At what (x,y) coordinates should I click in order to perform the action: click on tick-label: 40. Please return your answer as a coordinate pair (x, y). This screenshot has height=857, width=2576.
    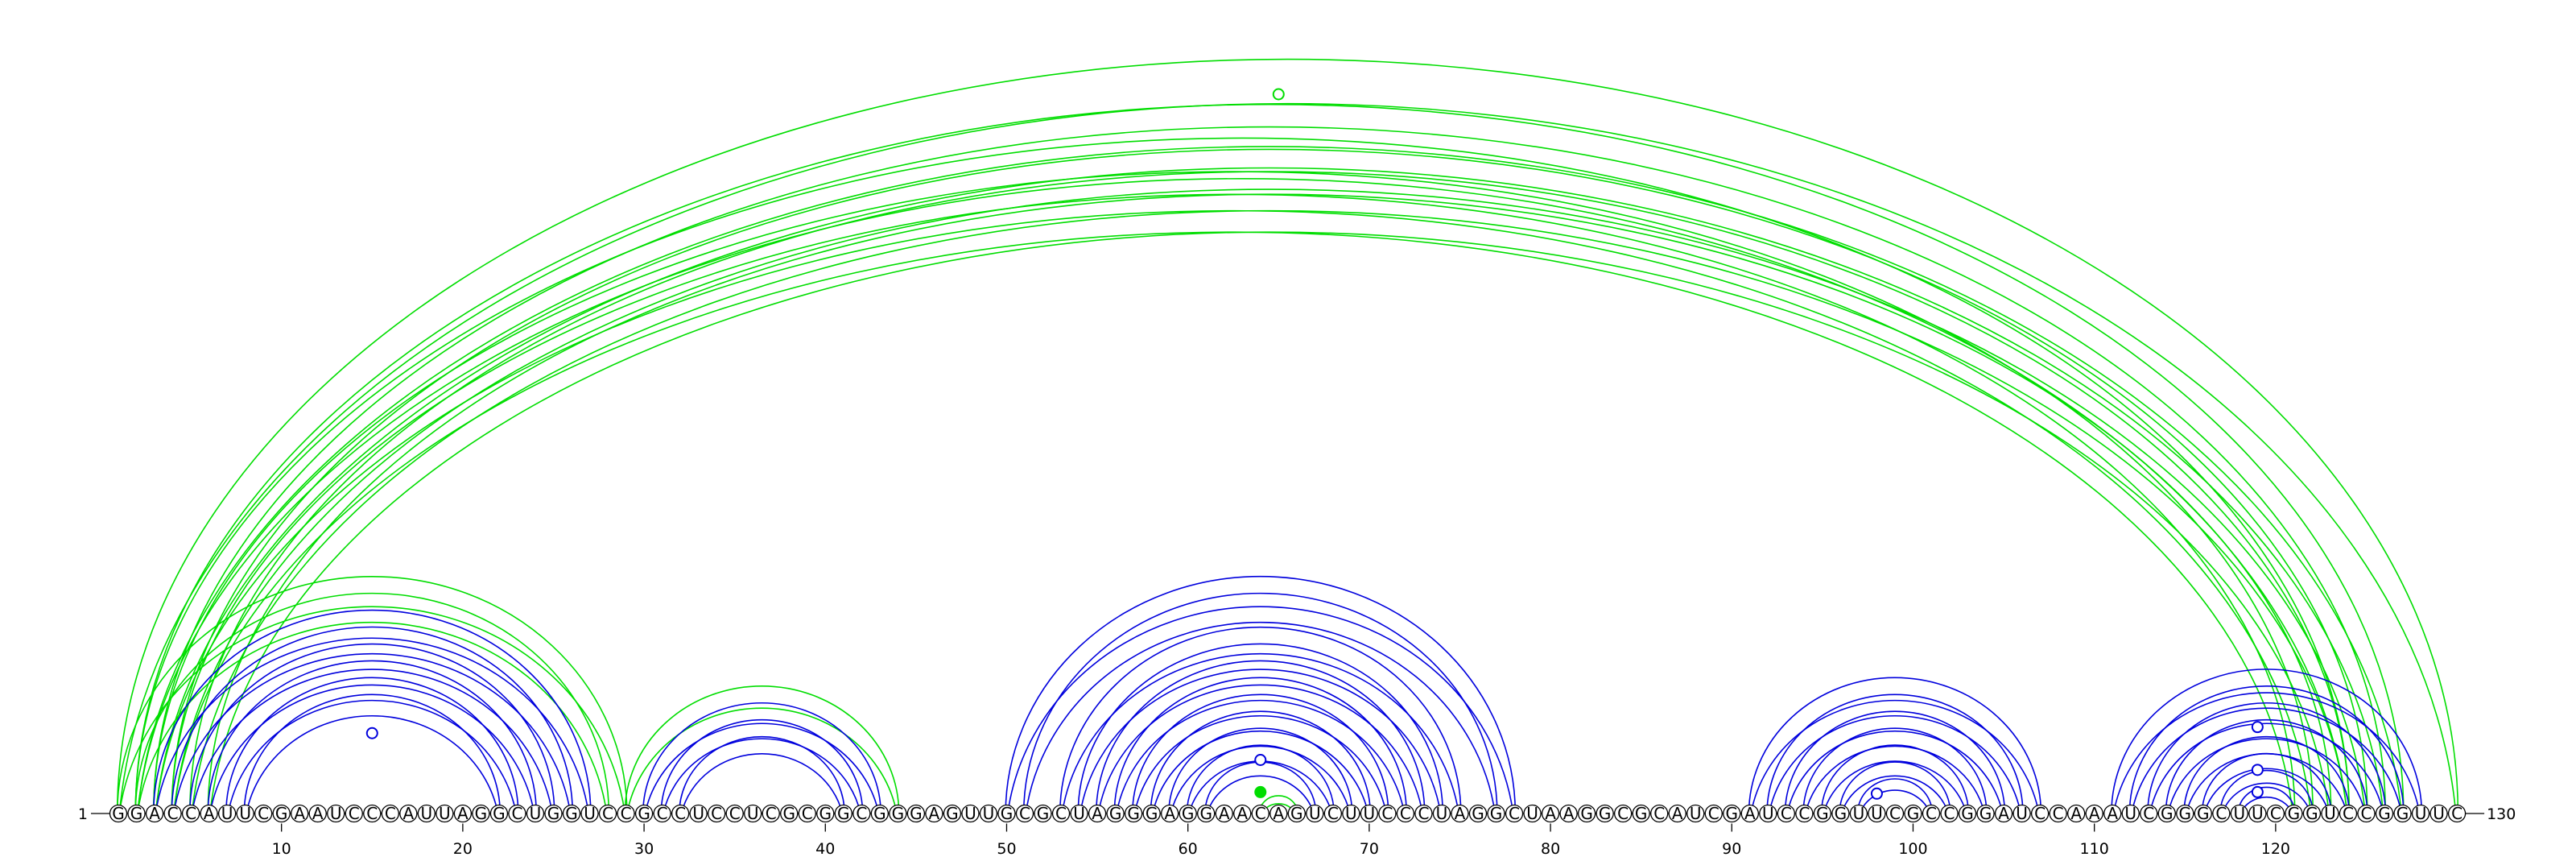
    Looking at the image, I should click on (825, 849).